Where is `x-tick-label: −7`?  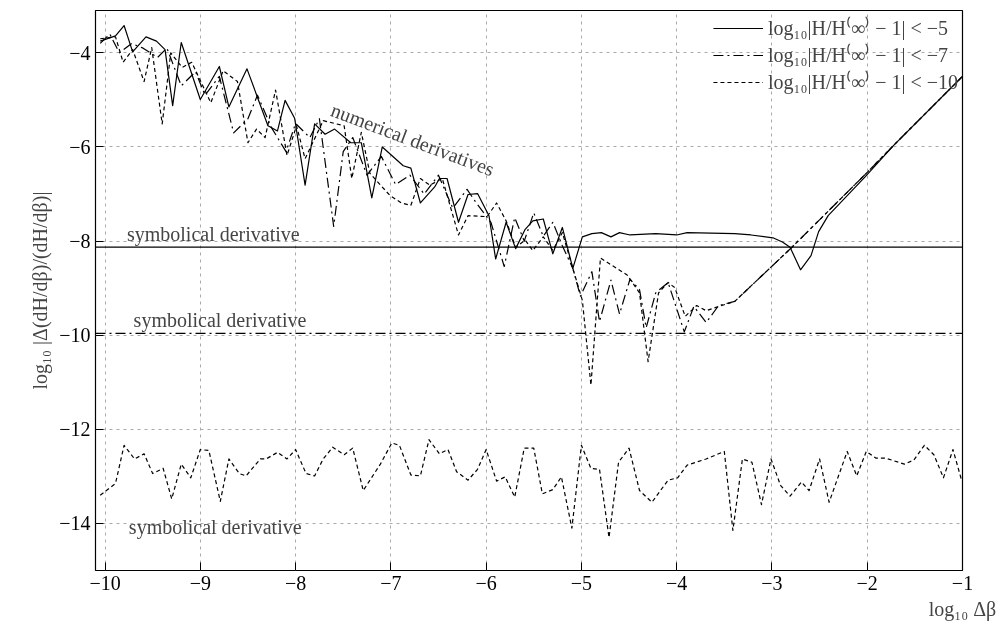 x-tick-label: −7 is located at coordinates (391, 582).